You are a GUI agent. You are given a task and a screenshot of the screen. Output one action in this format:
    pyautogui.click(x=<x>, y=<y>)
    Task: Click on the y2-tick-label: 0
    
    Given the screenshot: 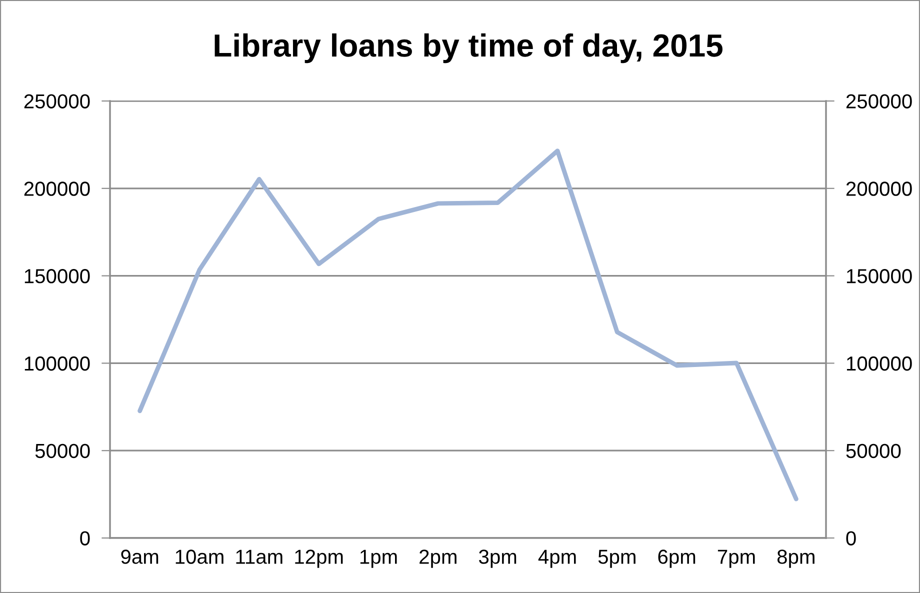 What is the action you would take?
    pyautogui.click(x=851, y=538)
    